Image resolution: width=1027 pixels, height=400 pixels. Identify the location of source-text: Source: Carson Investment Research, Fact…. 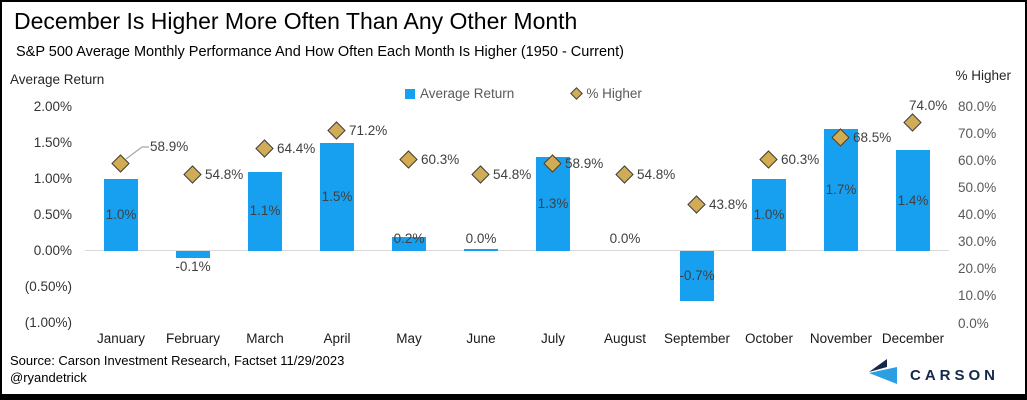
(177, 360).